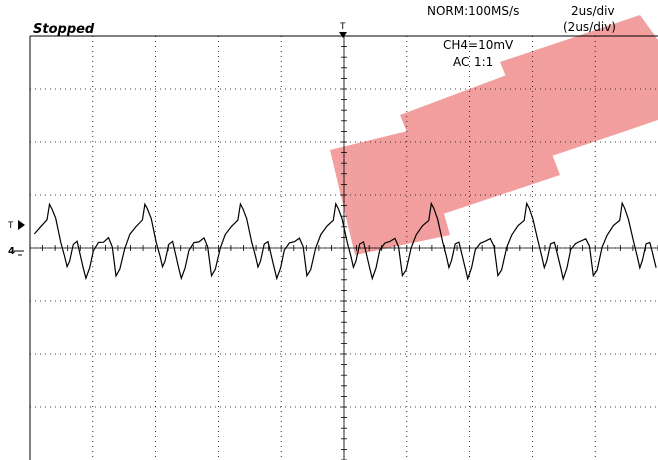 The image size is (658, 460). I want to click on probe-ratio-readout: 1:1, so click(484, 62).